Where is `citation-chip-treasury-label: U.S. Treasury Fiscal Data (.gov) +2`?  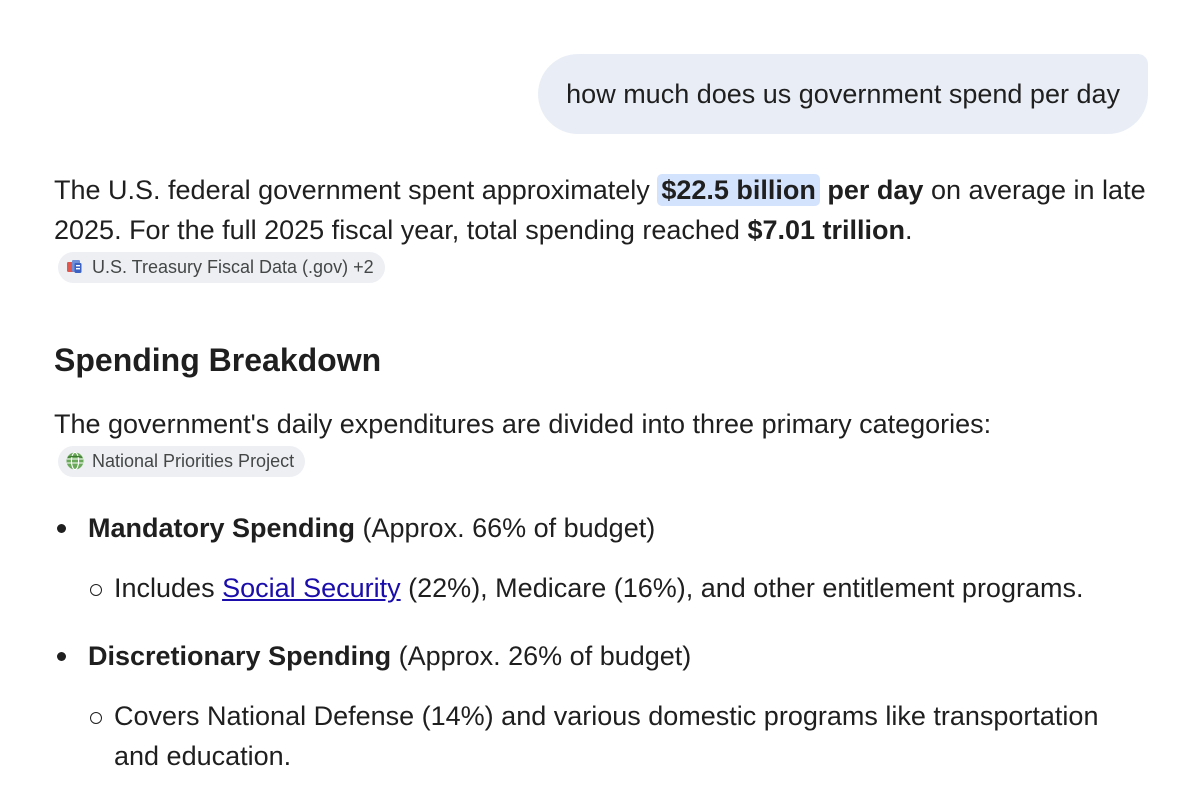
citation-chip-treasury-label: U.S. Treasury Fiscal Data (.gov) +2 is located at coordinates (233, 266).